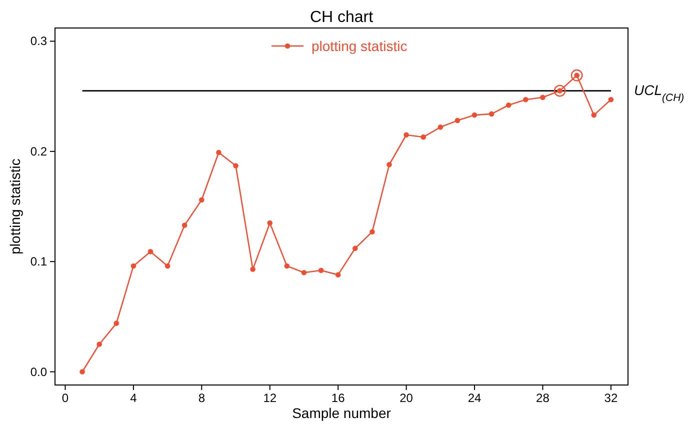 Image resolution: width=691 pixels, height=424 pixels. I want to click on x-tick-label: 28, so click(543, 398).